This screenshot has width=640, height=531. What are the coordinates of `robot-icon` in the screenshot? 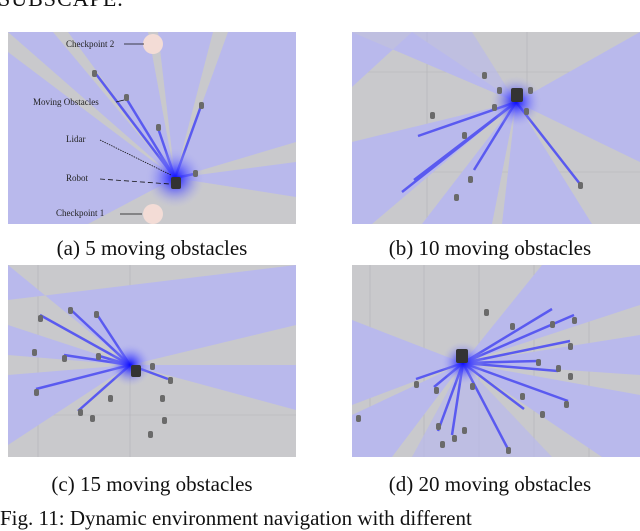 It's located at (176, 183).